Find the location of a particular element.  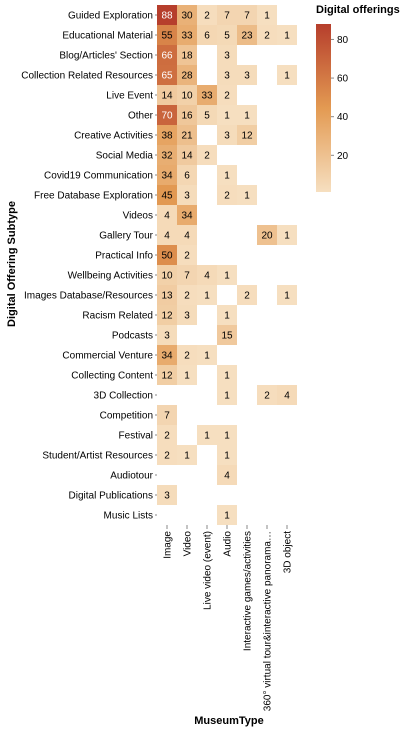

cell-value-label: 50 is located at coordinates (167, 256).